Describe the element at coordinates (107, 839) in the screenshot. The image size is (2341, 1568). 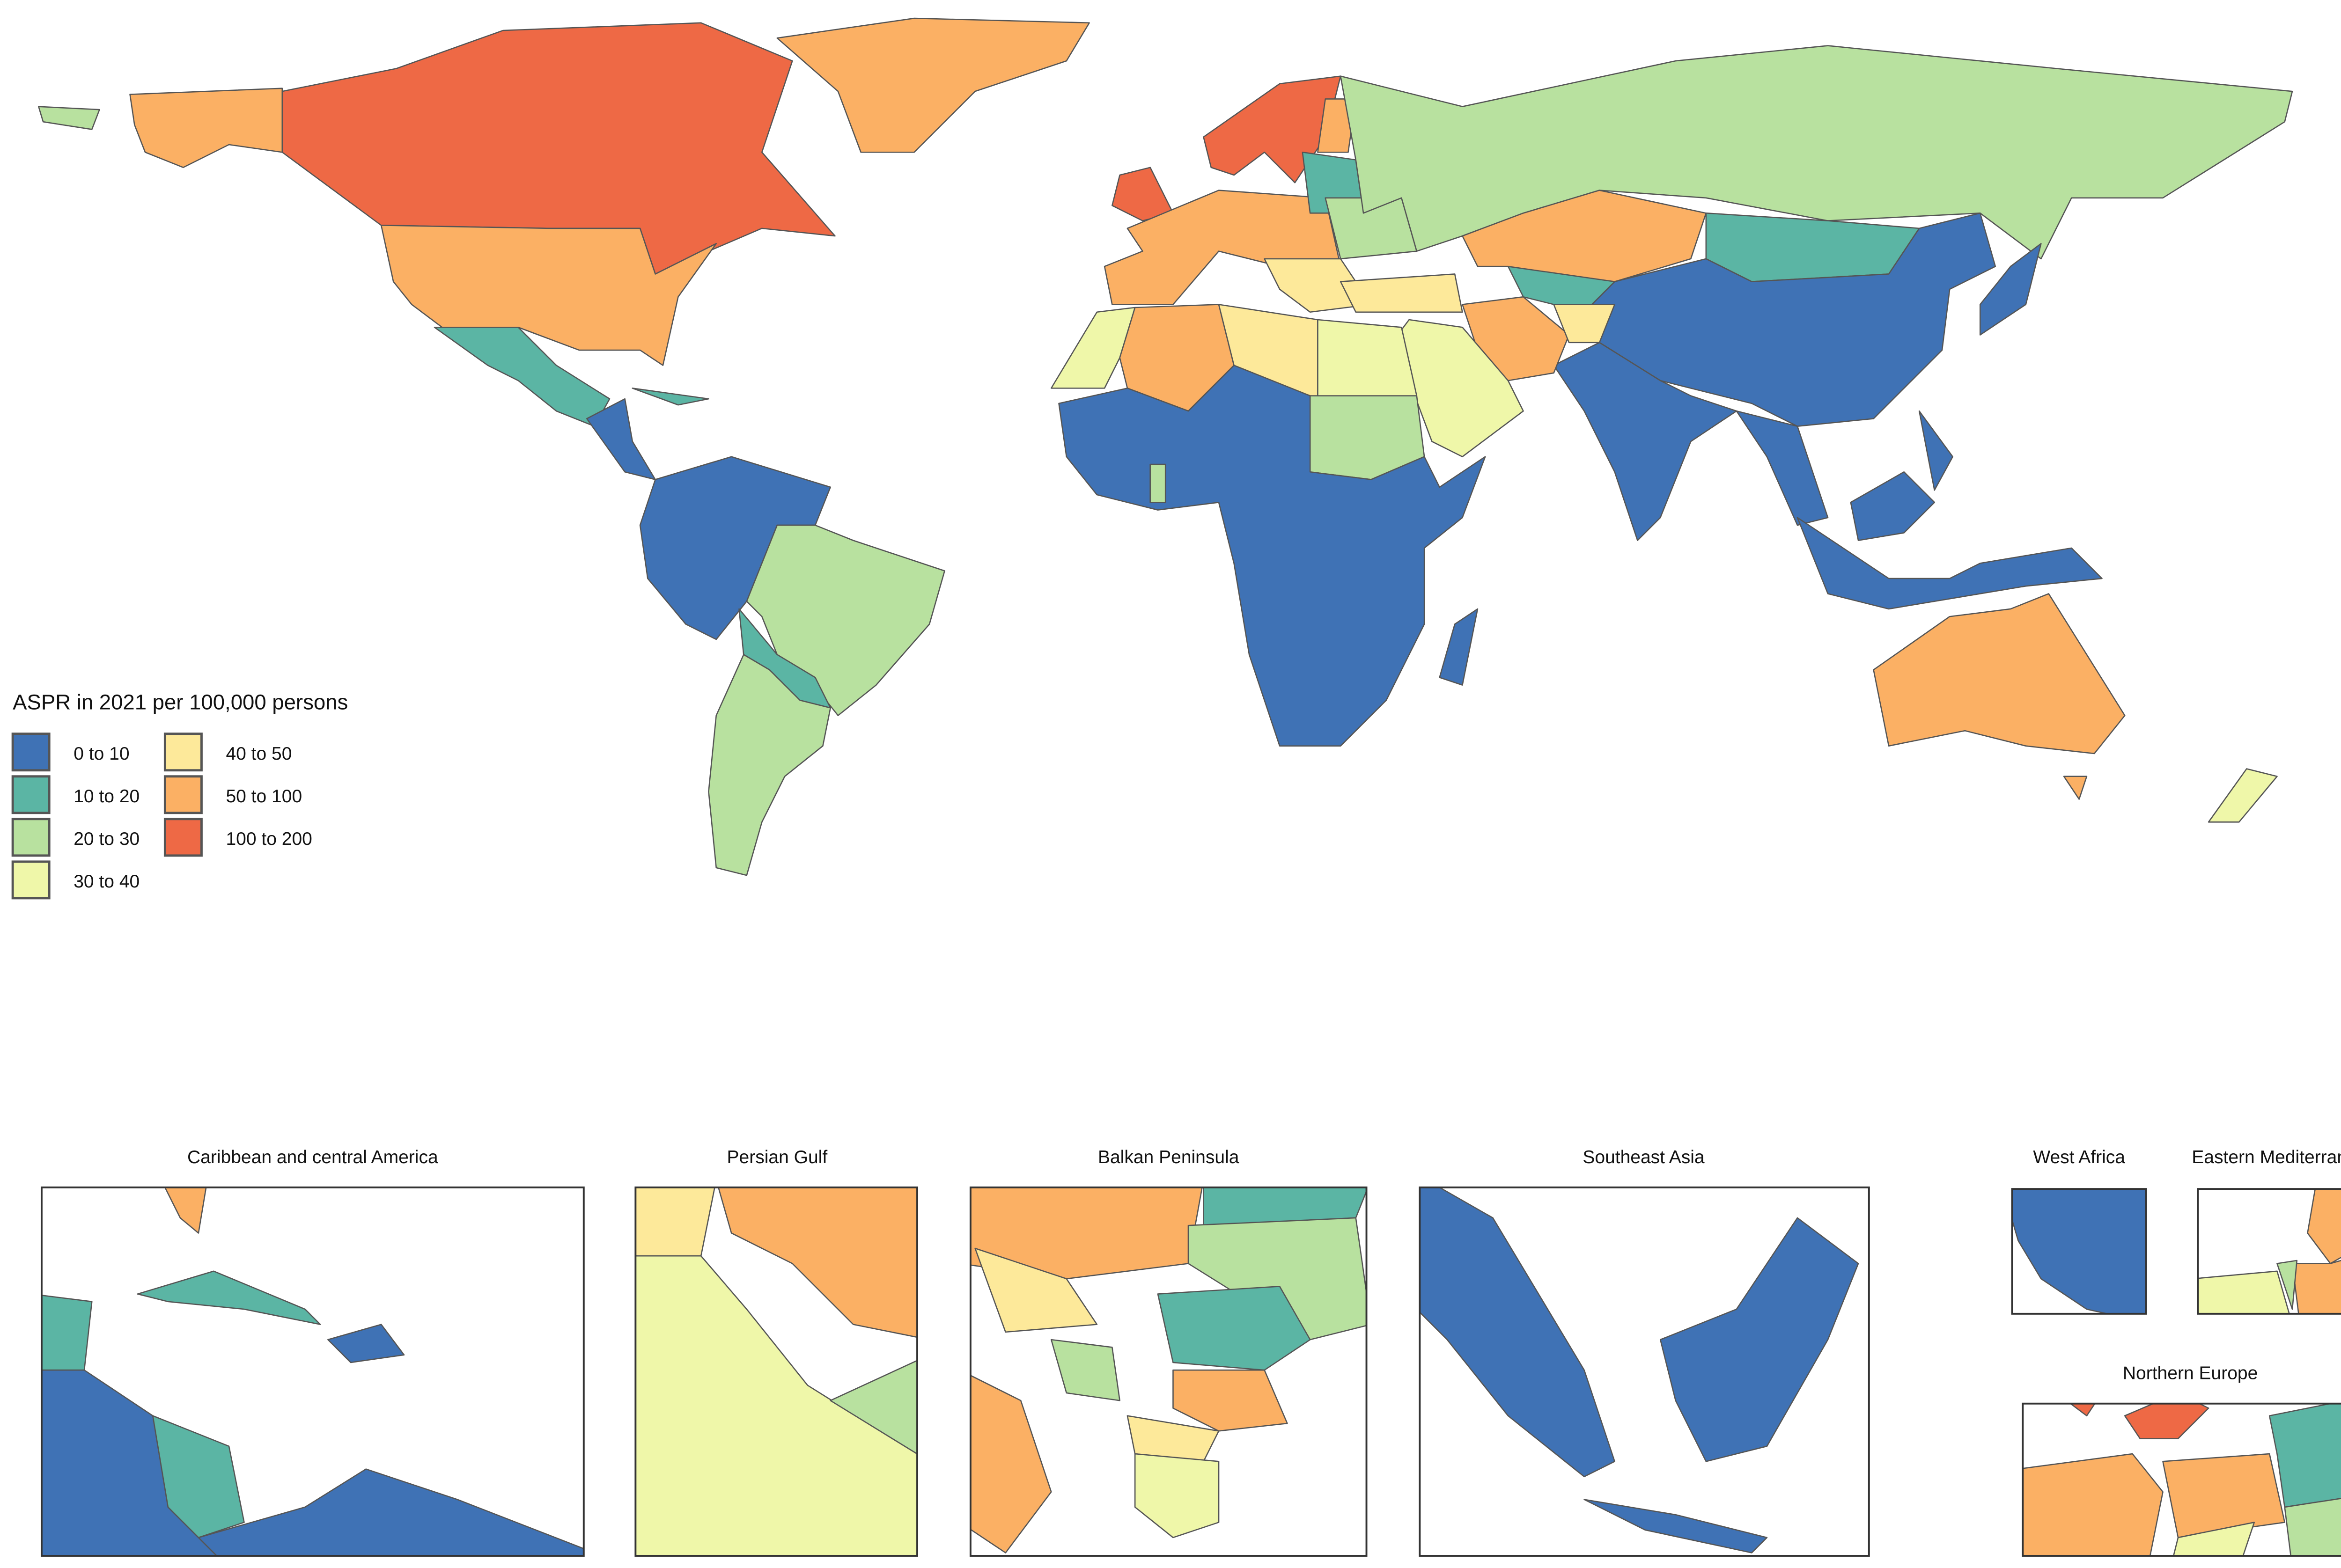
I see `legend-label: 20 to 30` at that location.